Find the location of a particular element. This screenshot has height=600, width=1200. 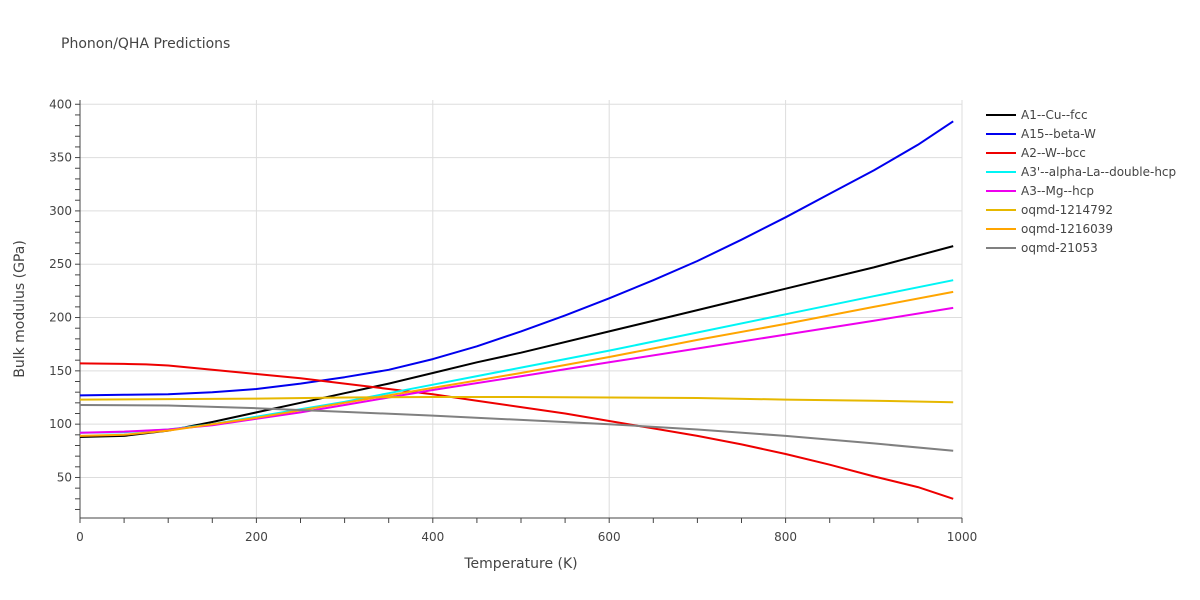

x-tick-label: 0 is located at coordinates (80, 537).